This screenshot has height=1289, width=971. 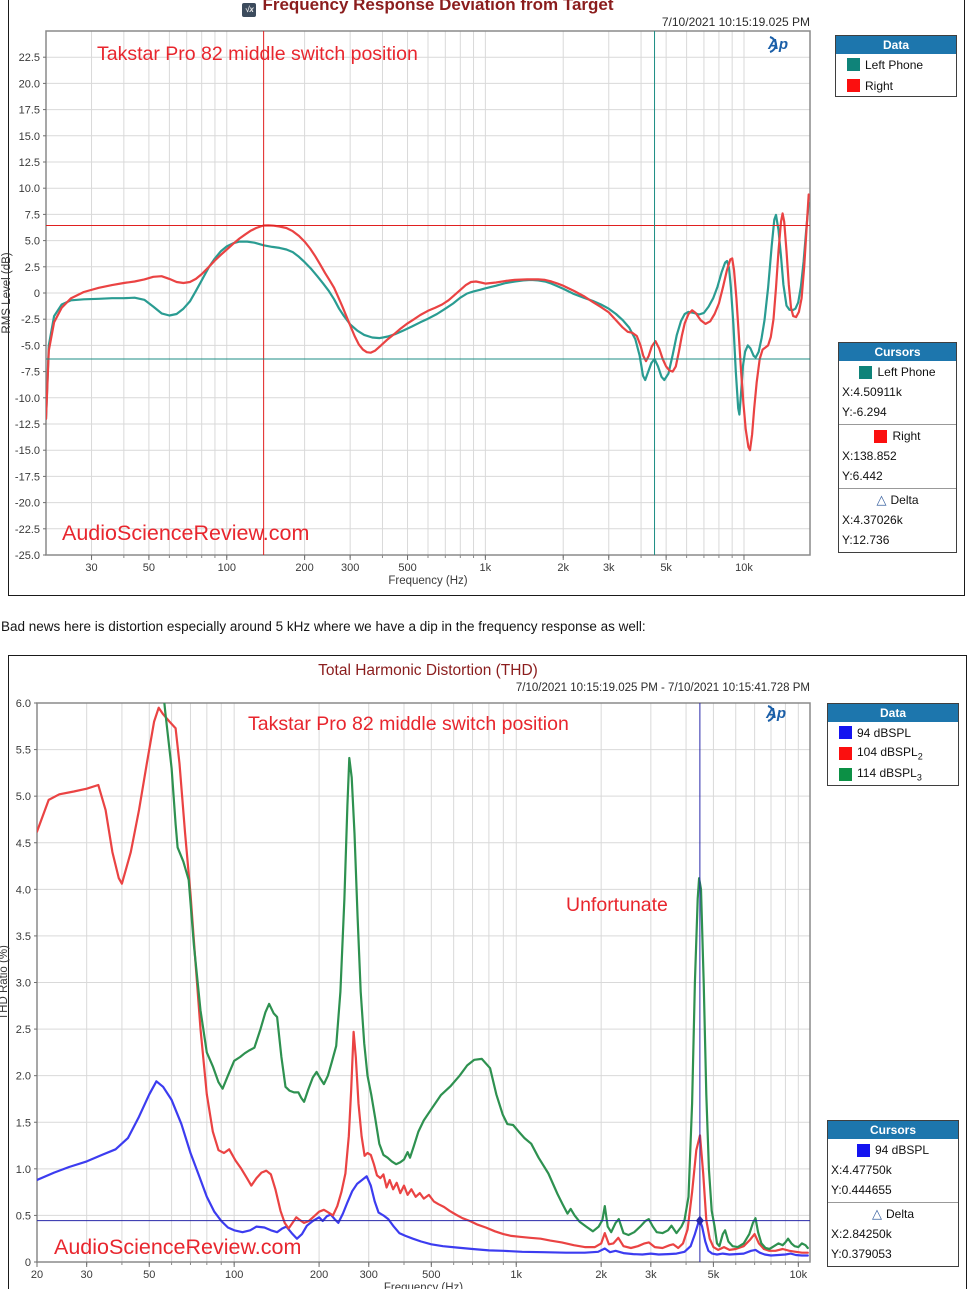 I want to click on fr-chart-title: Frequency Response Deviation from Target, so click(x=438, y=7).